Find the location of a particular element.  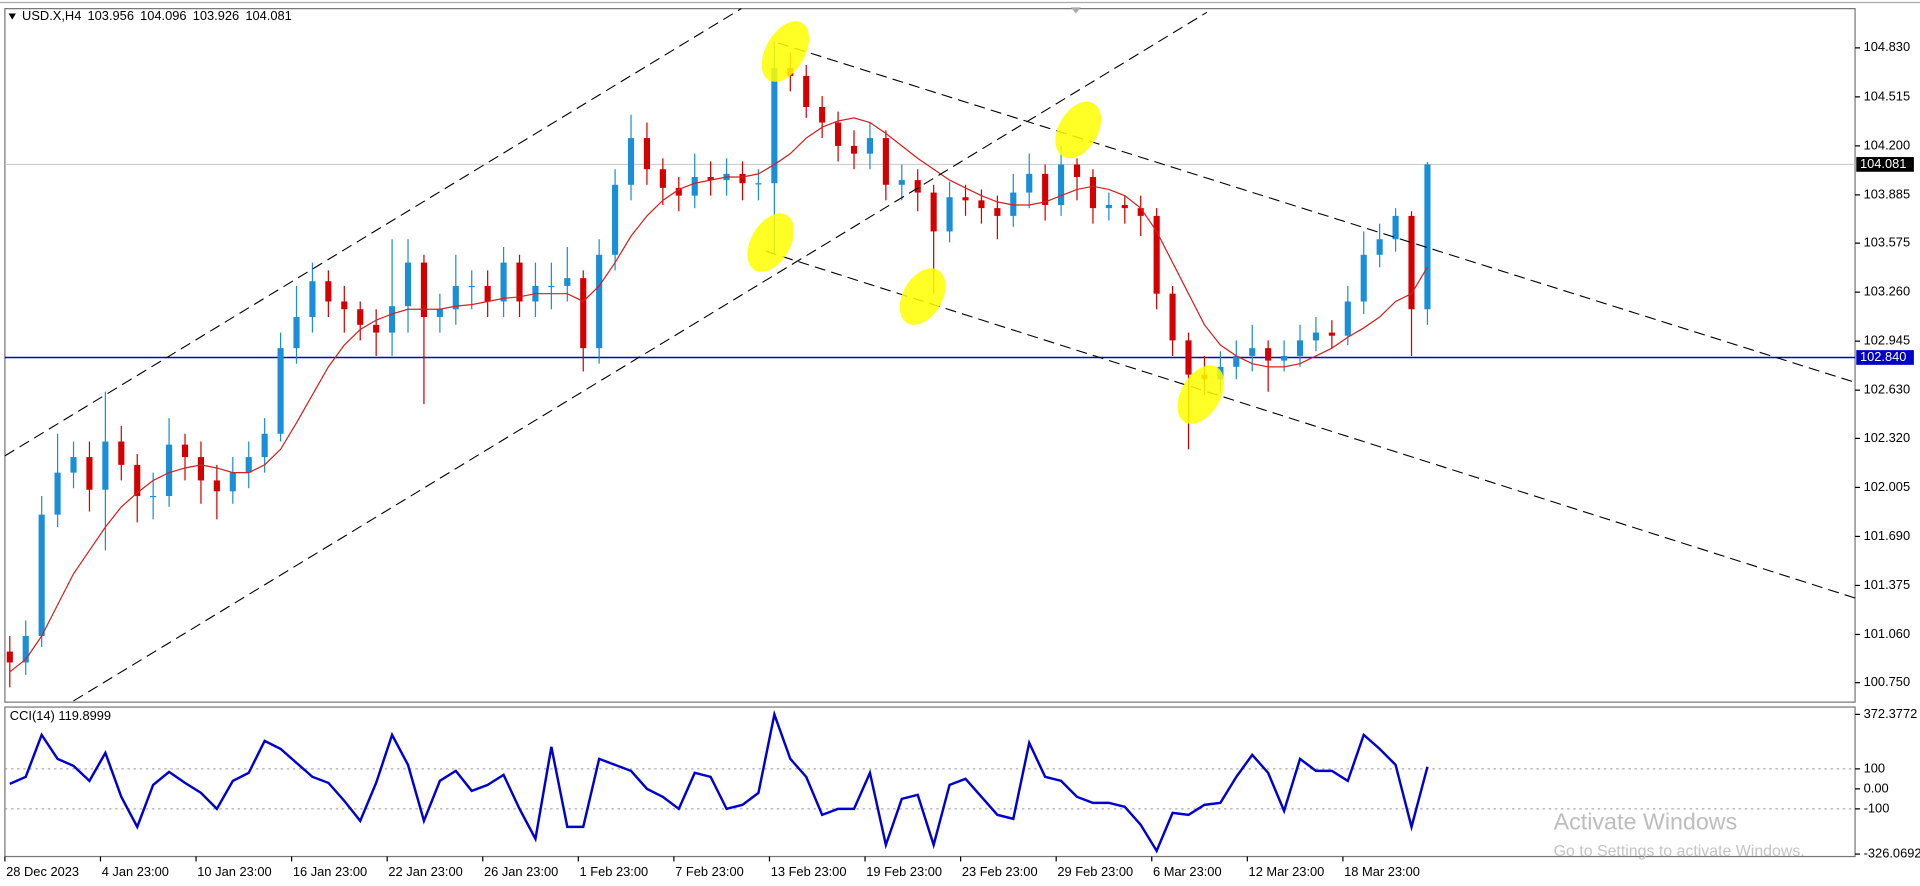

y-tick-label: -326.0692 is located at coordinates (1892, 852).